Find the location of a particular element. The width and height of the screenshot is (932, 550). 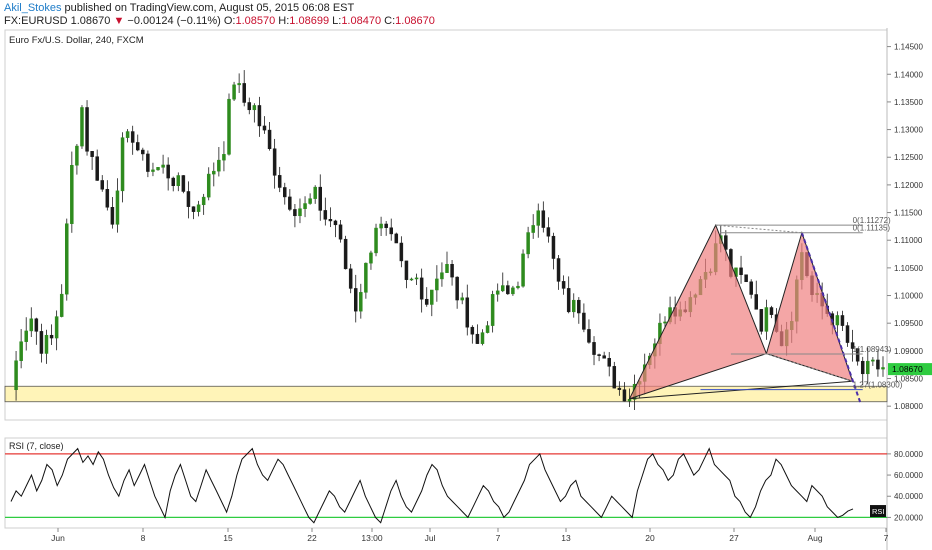

time-tick-label: 13:00 is located at coordinates (372, 538).